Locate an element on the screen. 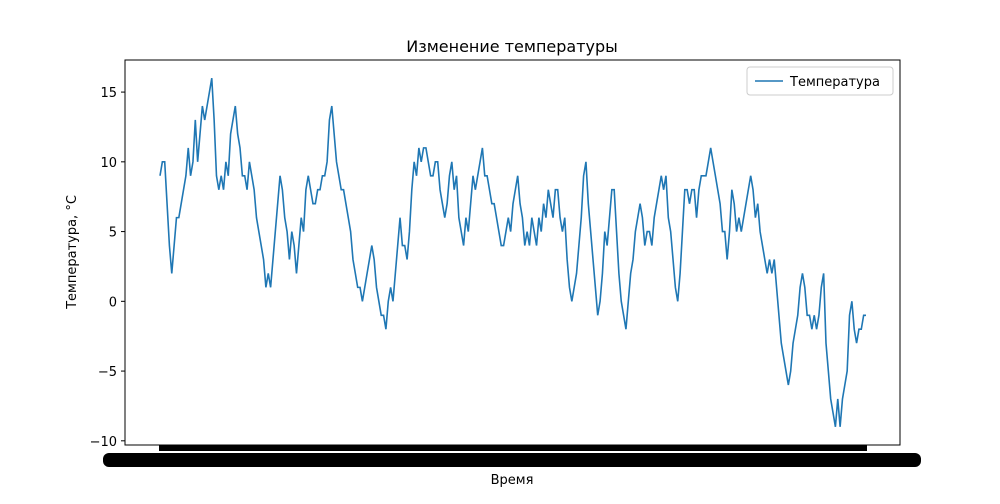 The height and width of the screenshot is (504, 1000). y-tick-label: 10 is located at coordinates (108, 163).